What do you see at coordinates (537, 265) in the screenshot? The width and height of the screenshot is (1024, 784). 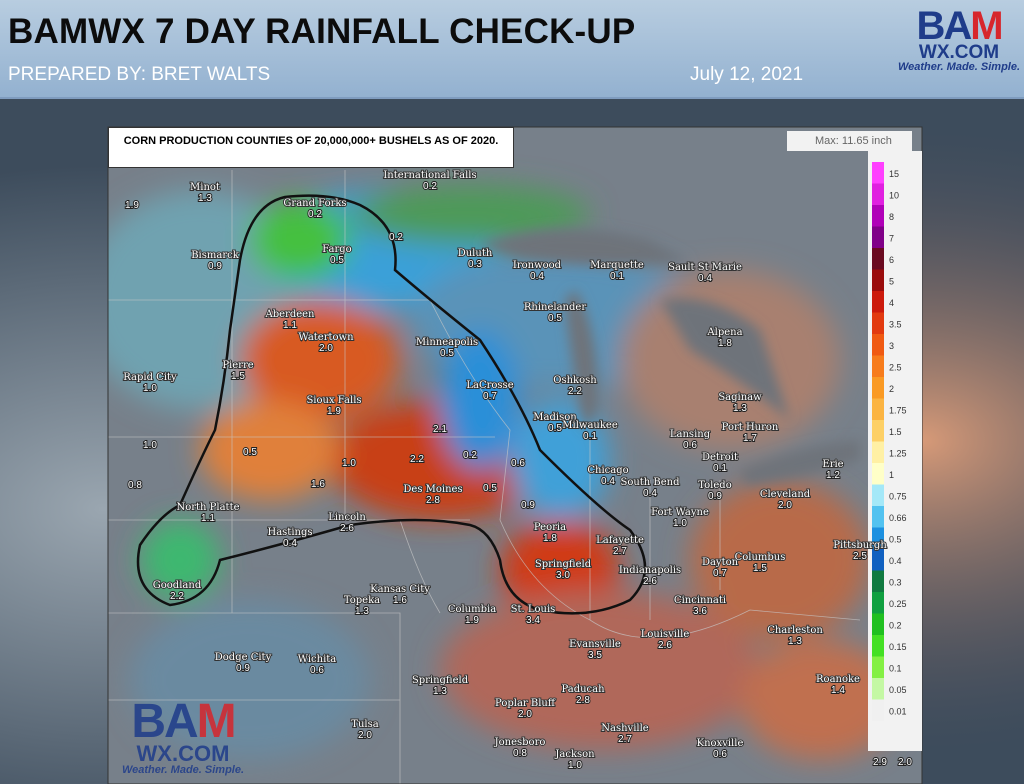 I see `city-name: Ironwood` at bounding box center [537, 265].